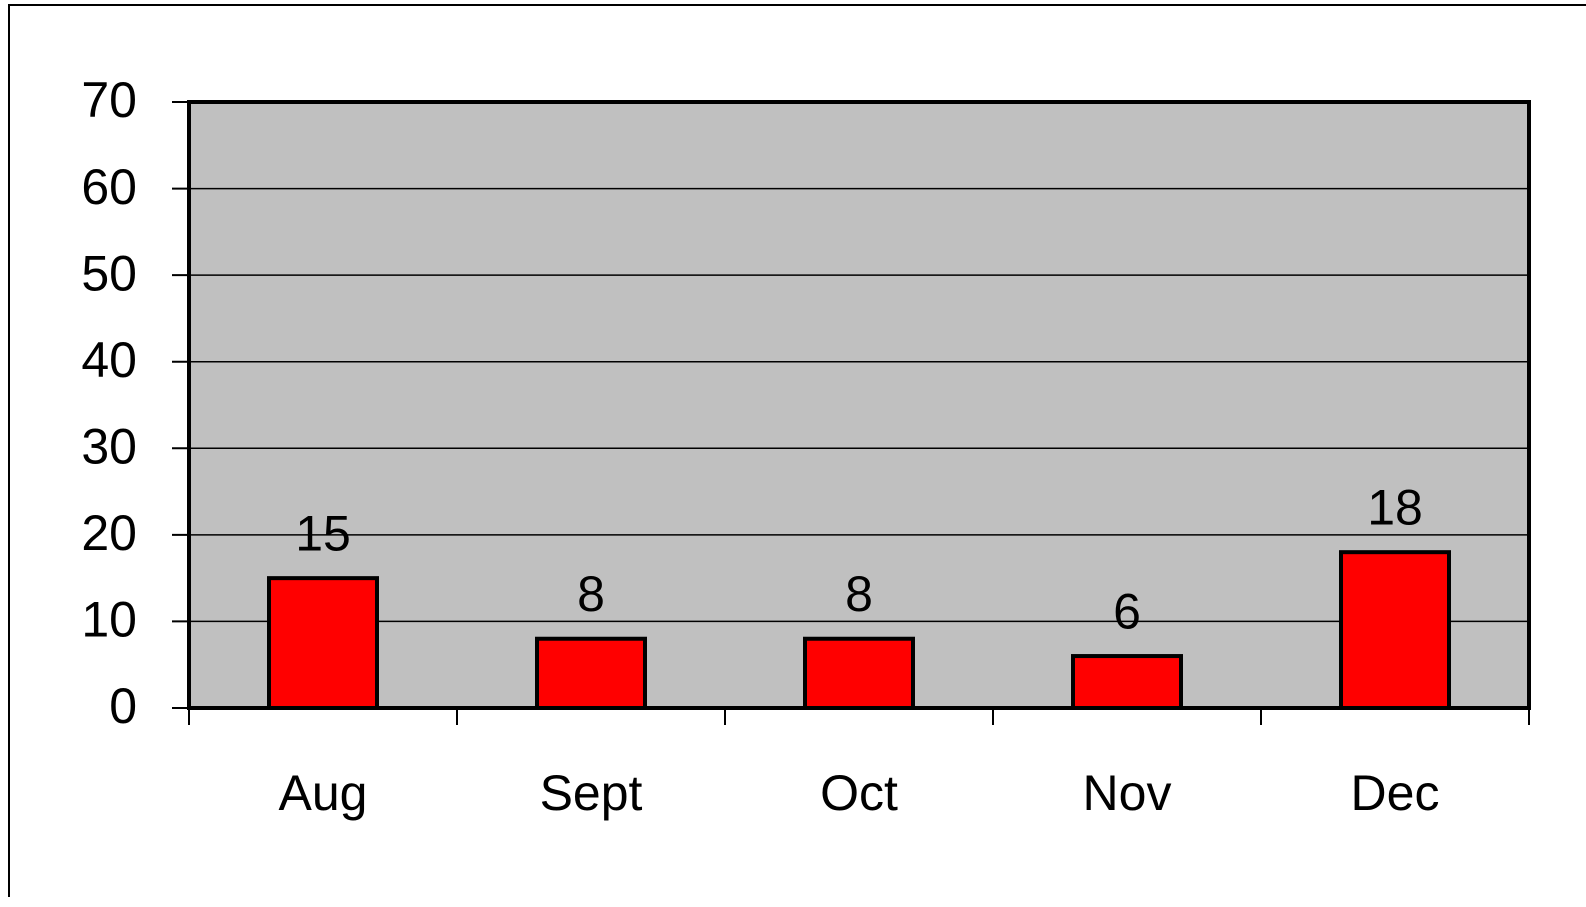  What do you see at coordinates (109, 533) in the screenshot?
I see `y-tick-label: 20` at bounding box center [109, 533].